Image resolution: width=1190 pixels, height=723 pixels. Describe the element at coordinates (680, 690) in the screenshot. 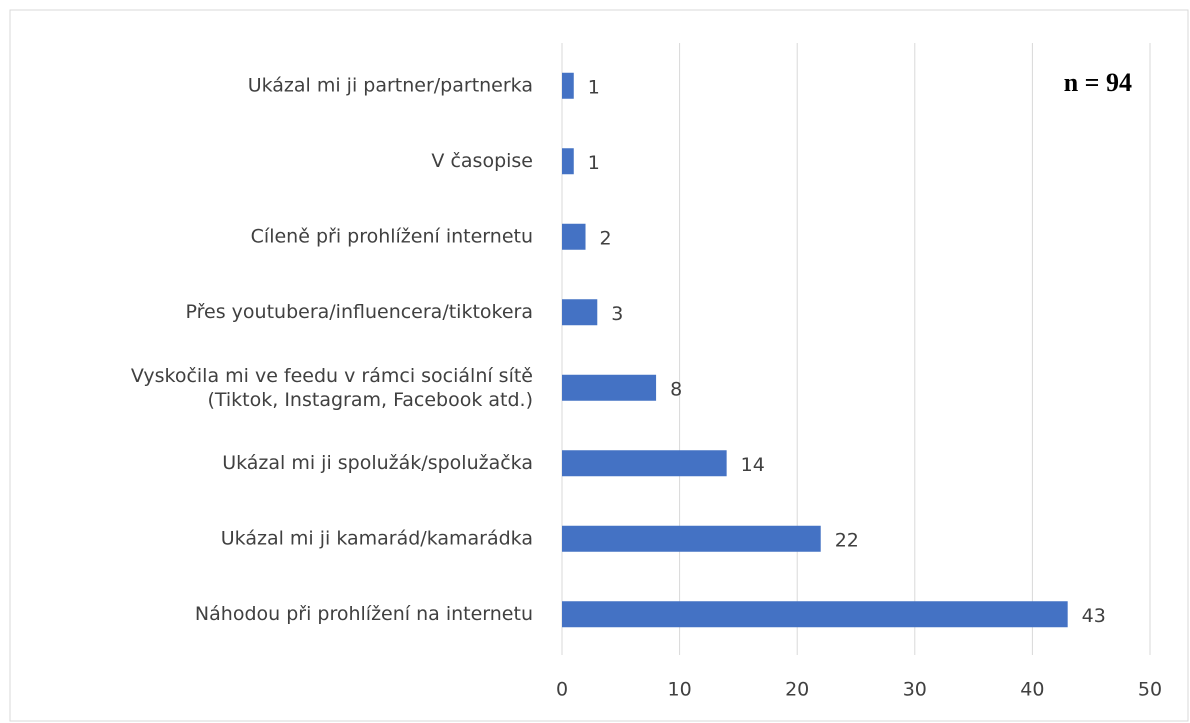

I see `x-tick-label: 10` at that location.